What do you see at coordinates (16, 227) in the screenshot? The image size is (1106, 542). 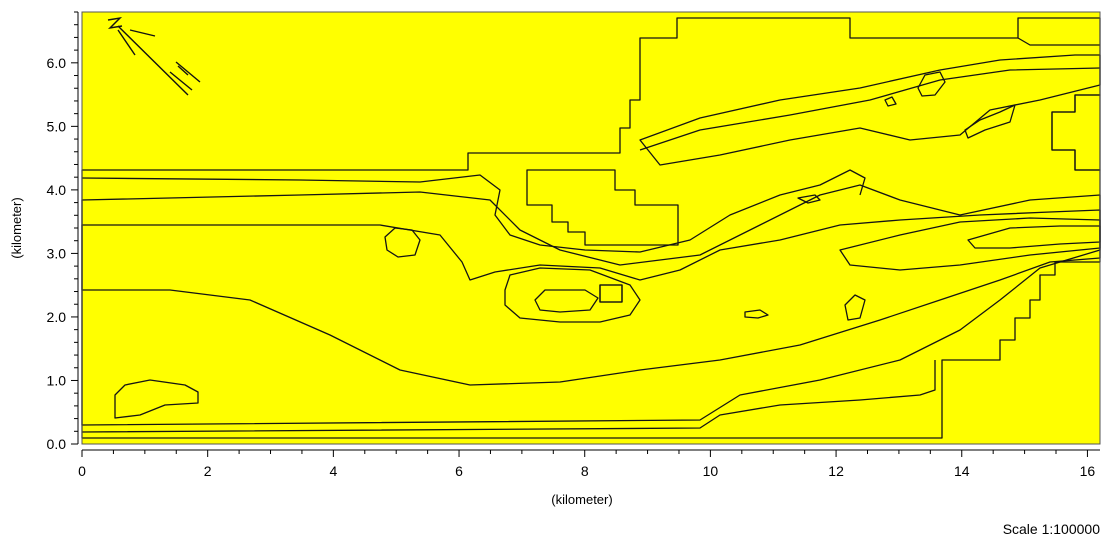 I see `y-axis-title: (kilometer)` at bounding box center [16, 227].